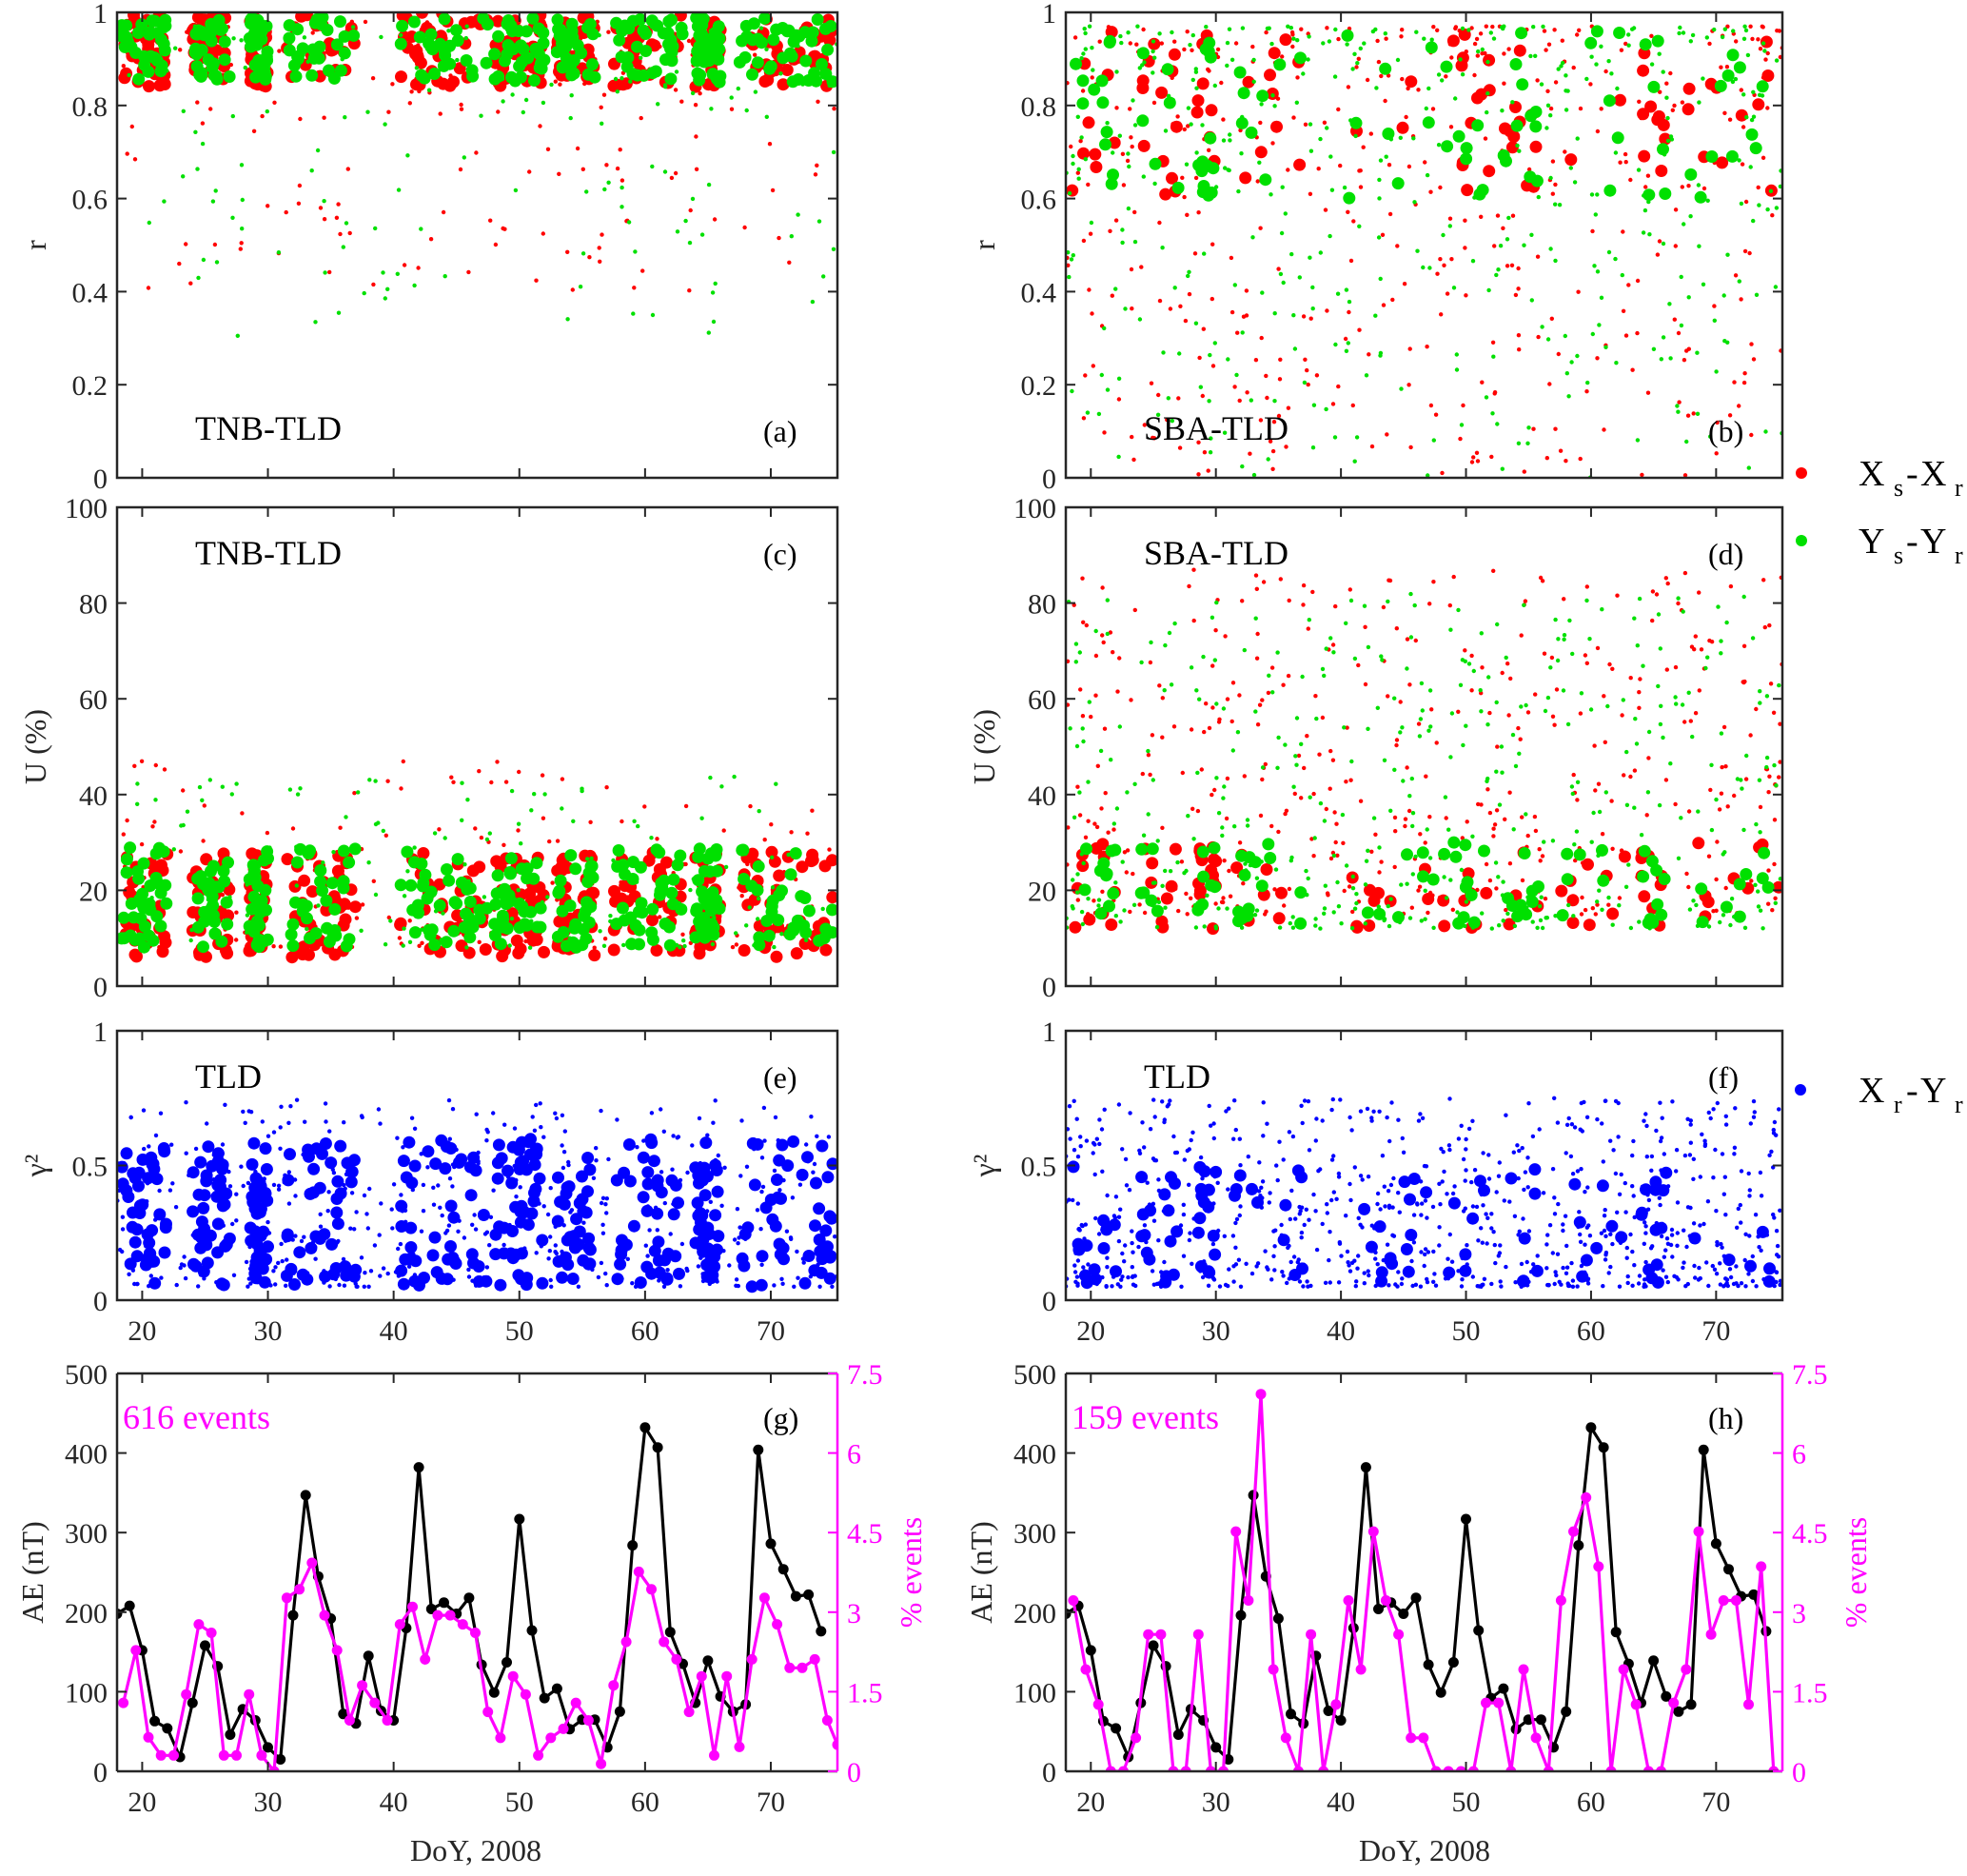 This screenshot has width=1967, height=1876. What do you see at coordinates (1042, 700) in the screenshot?
I see `y-tick-label: 60` at bounding box center [1042, 700].